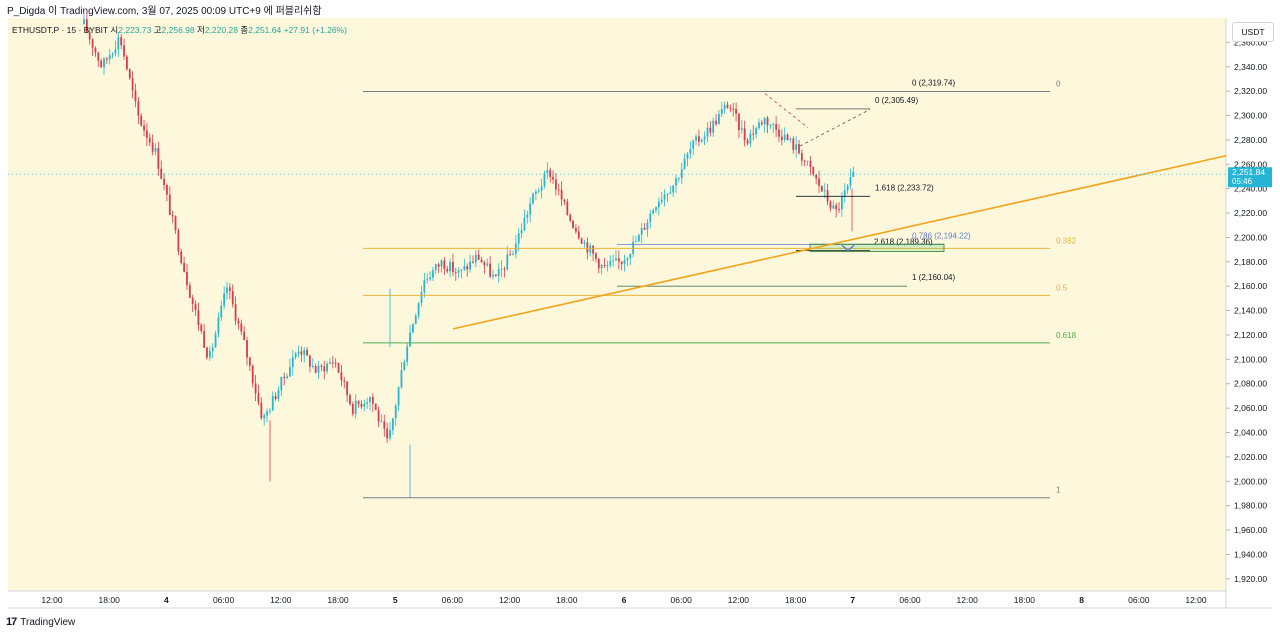 Image resolution: width=1280 pixels, height=634 pixels. I want to click on tradingview-brand: TradingView, so click(48, 622).